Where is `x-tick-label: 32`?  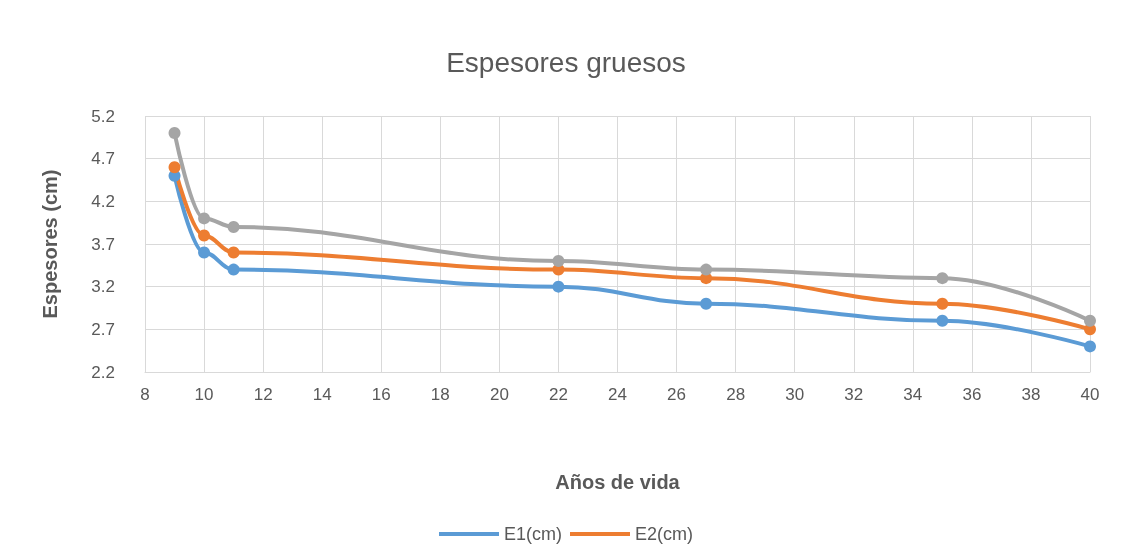
x-tick-label: 32 is located at coordinates (854, 394).